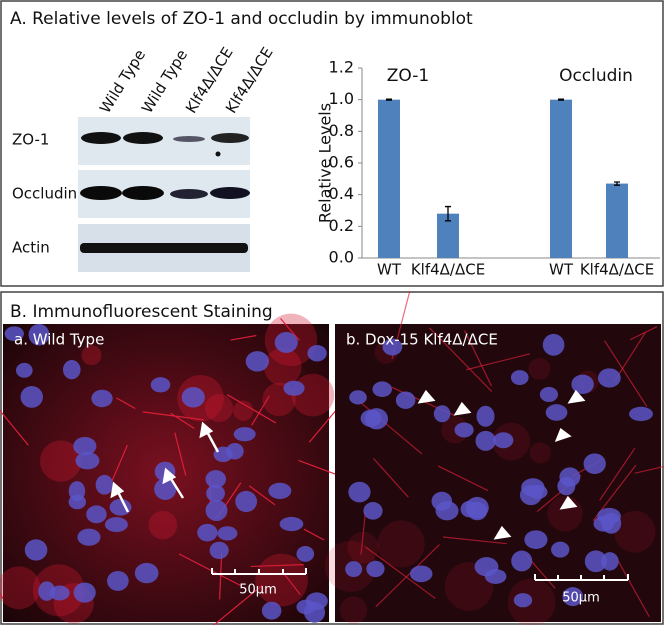  I want to click on annotation: ZO-1, so click(408, 76).